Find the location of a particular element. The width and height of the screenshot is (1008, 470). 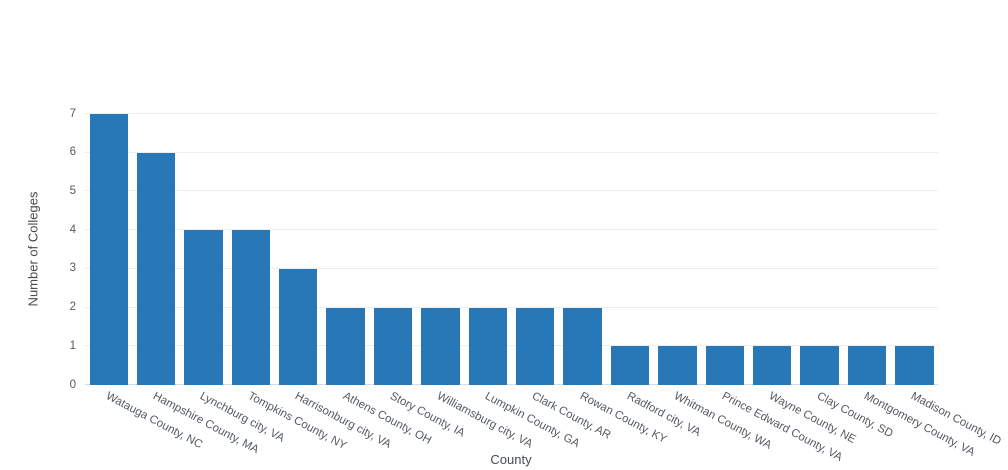

y-tick-label: 2 is located at coordinates (72, 306).